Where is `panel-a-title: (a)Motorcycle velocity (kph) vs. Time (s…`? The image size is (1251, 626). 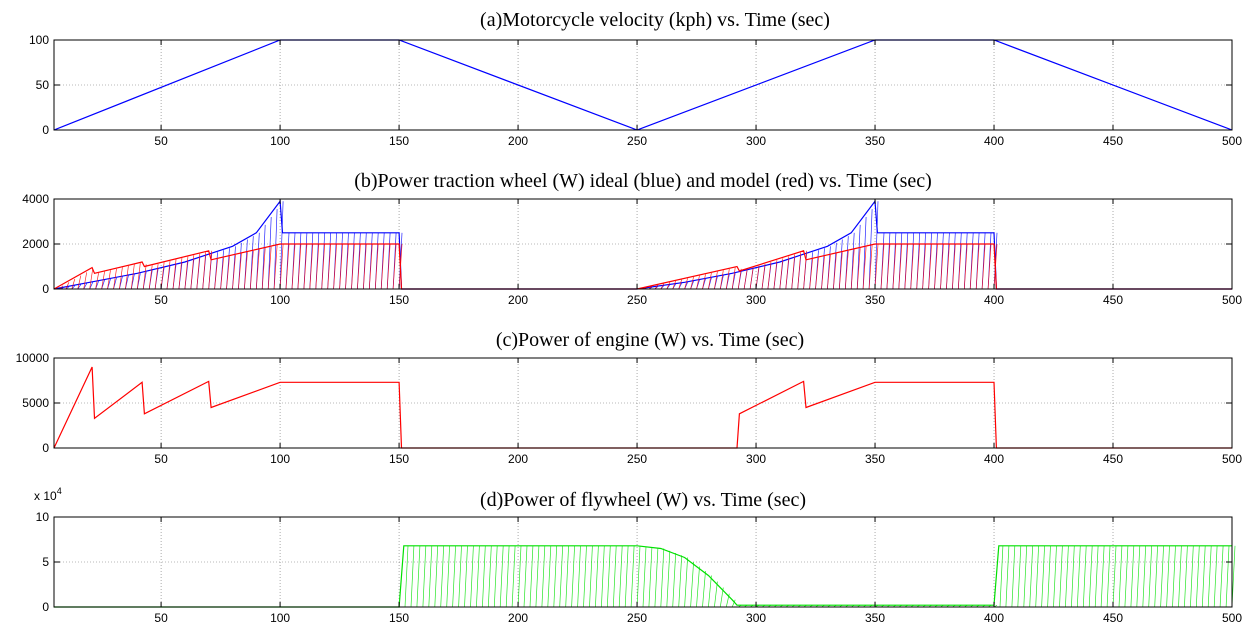
panel-a-title: (a)Motorcycle velocity (kph) vs. Time (s… is located at coordinates (655, 20).